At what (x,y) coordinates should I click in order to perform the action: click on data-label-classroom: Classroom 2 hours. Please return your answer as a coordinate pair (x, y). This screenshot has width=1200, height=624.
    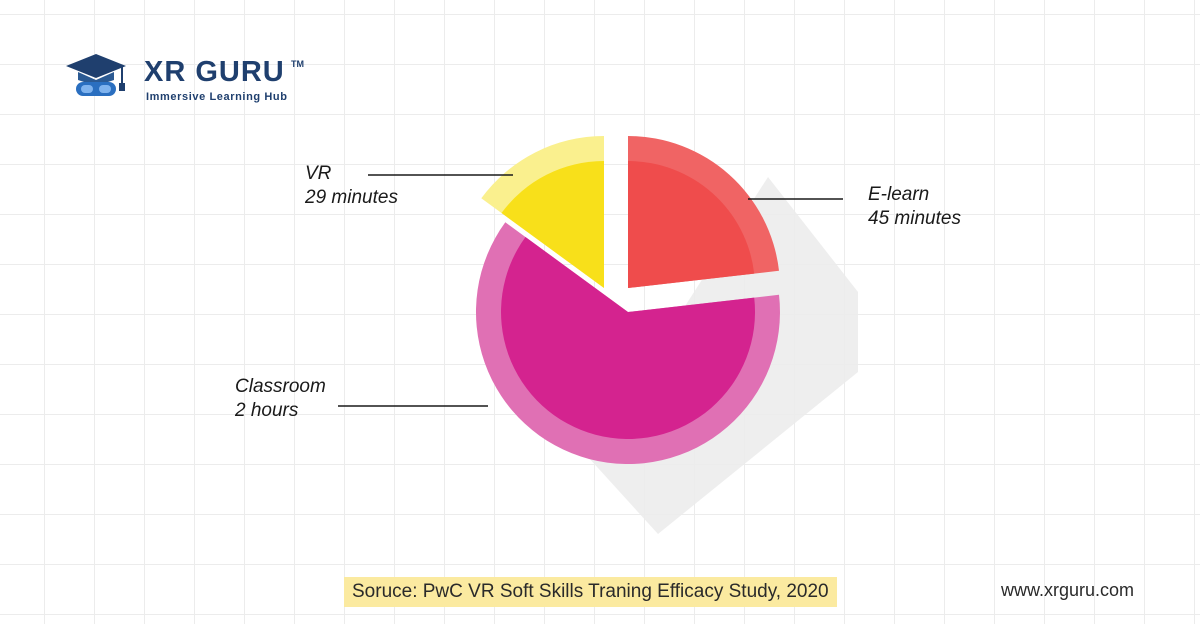
    Looking at the image, I should click on (280, 399).